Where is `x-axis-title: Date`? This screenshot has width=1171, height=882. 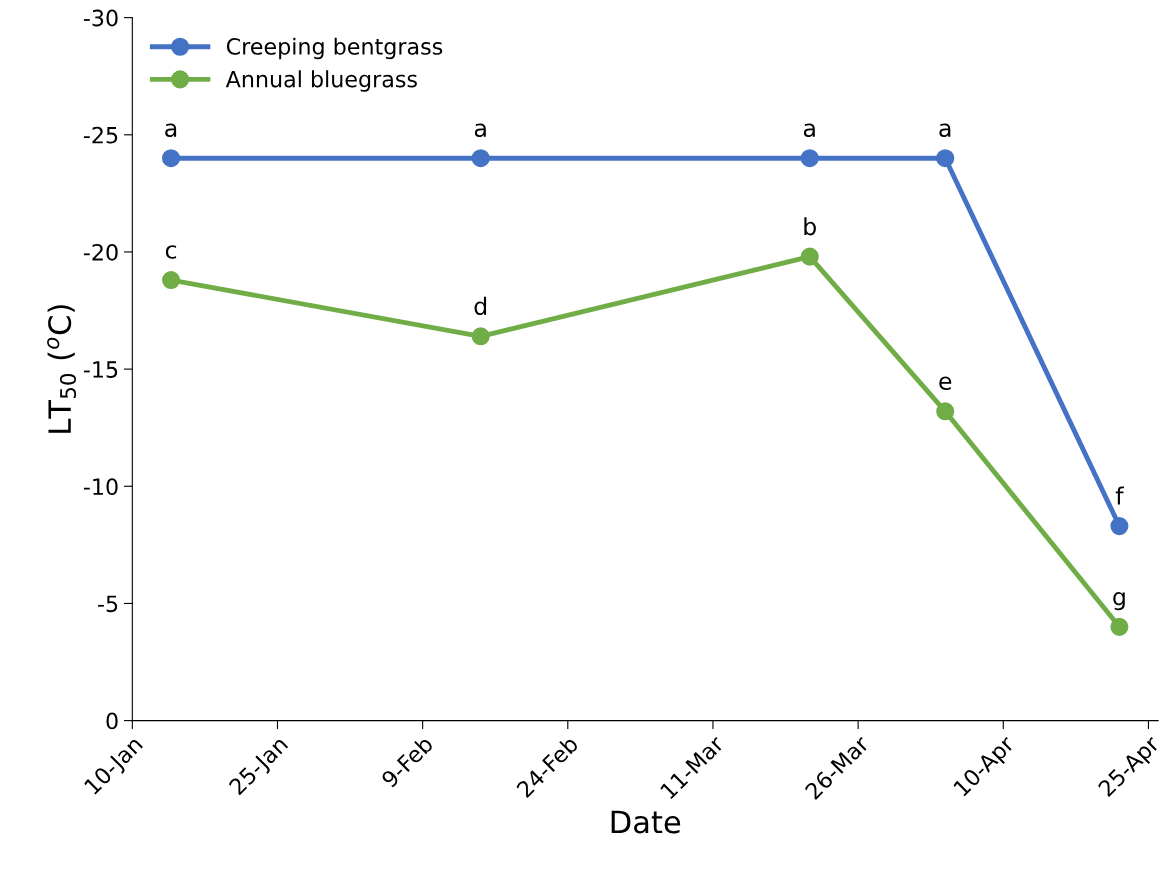 x-axis-title: Date is located at coordinates (646, 822).